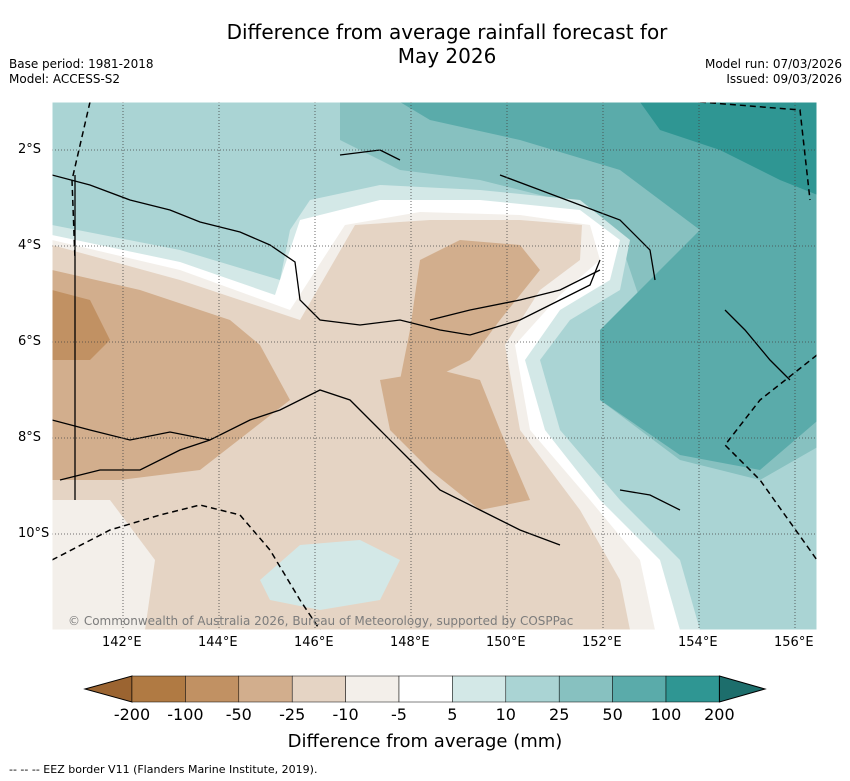 The height and width of the screenshot is (781, 850). What do you see at coordinates (314, 642) in the screenshot?
I see `lon-label: 146°E` at bounding box center [314, 642].